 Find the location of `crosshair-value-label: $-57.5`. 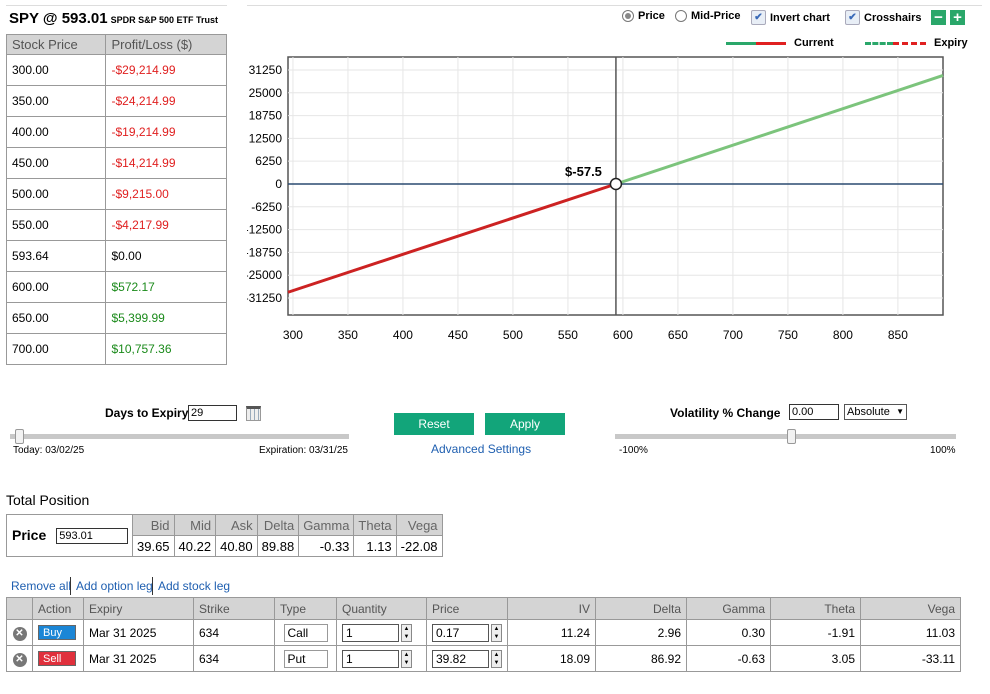

crosshair-value-label: $-57.5 is located at coordinates (583, 171).